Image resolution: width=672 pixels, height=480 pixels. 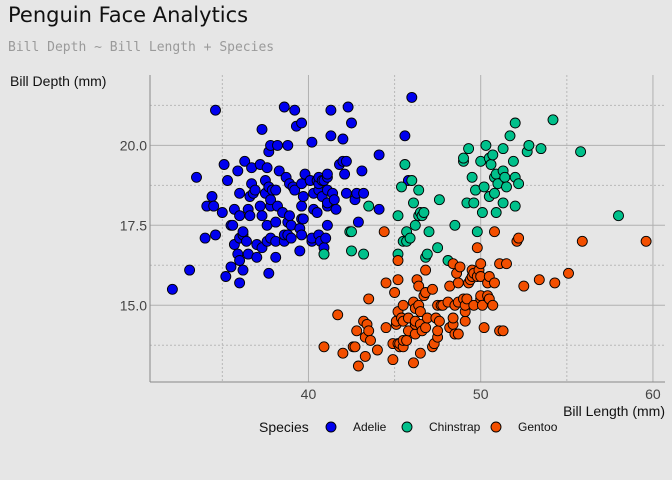 What do you see at coordinates (128, 15) in the screenshot?
I see `chart-title: Penguin Face Analytics` at bounding box center [128, 15].